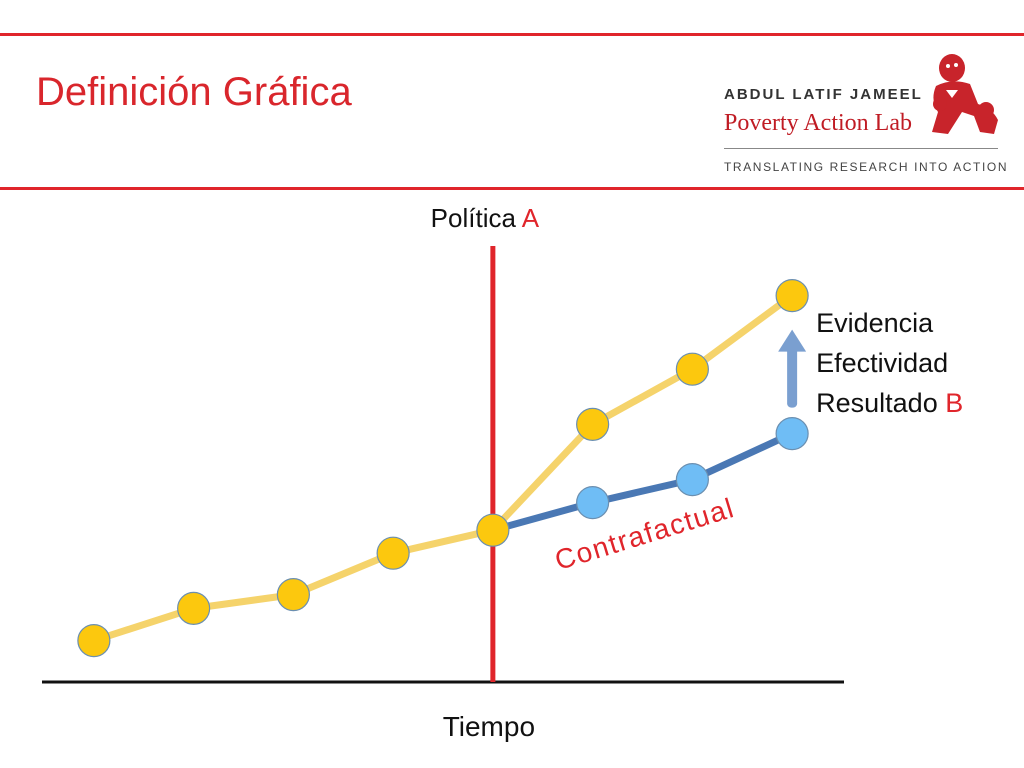 The height and width of the screenshot is (768, 1024). I want to click on annotation-line: Evidencia, so click(875, 323).